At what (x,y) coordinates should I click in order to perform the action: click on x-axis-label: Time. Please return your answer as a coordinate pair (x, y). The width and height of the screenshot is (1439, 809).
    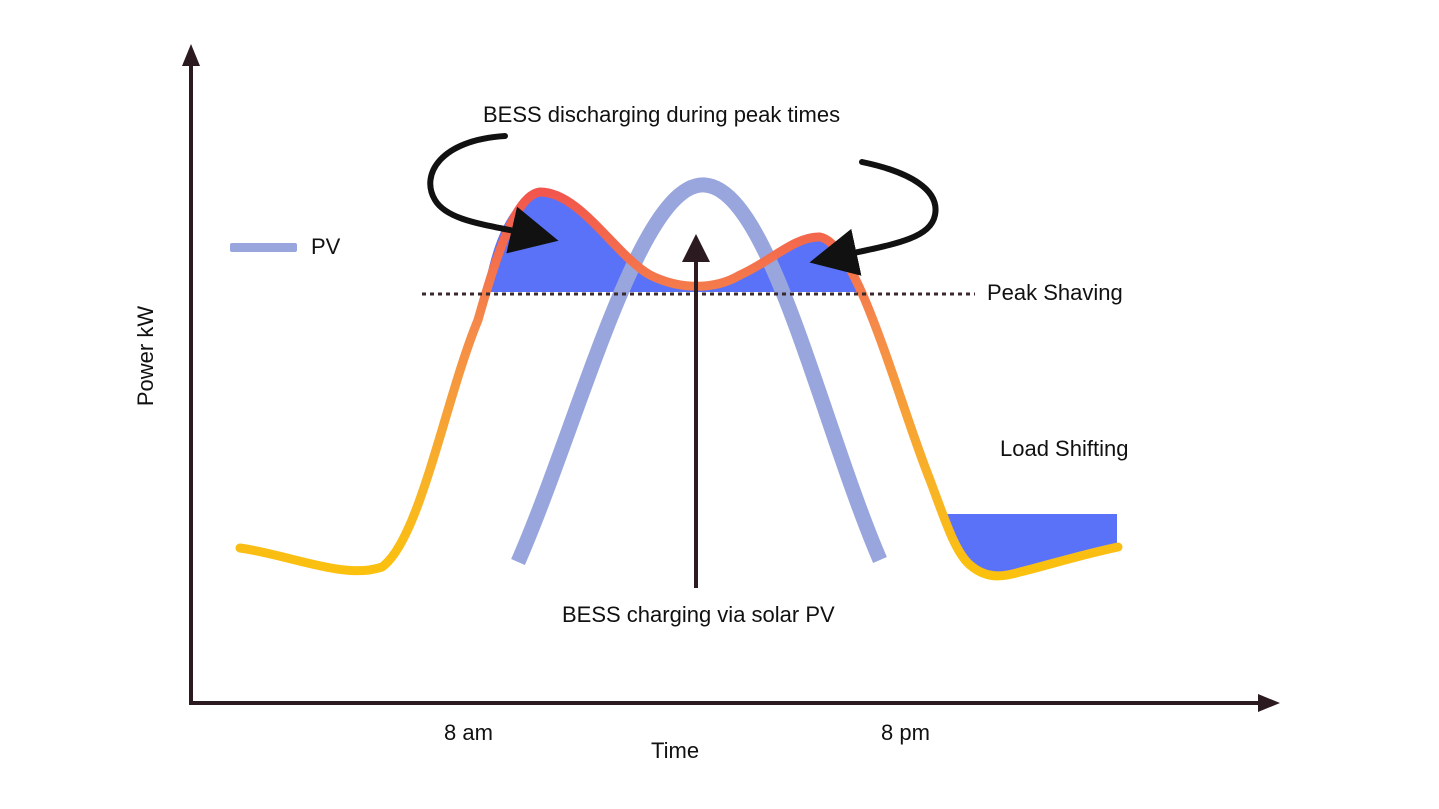
    Looking at the image, I should click on (675, 750).